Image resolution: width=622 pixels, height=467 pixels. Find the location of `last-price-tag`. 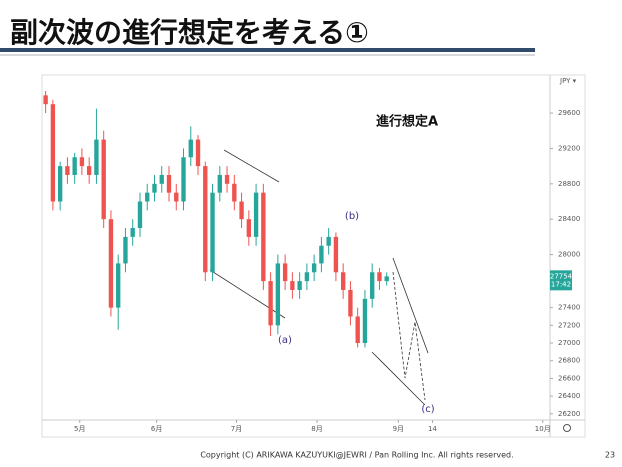

last-price-tag is located at coordinates (561, 280).